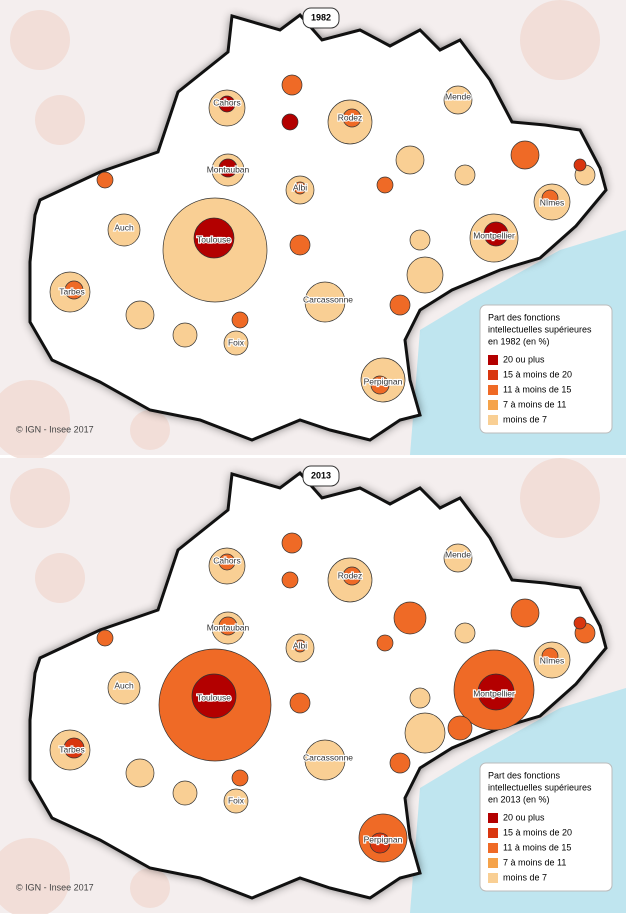  I want to click on city-label: Auch, so click(124, 227).